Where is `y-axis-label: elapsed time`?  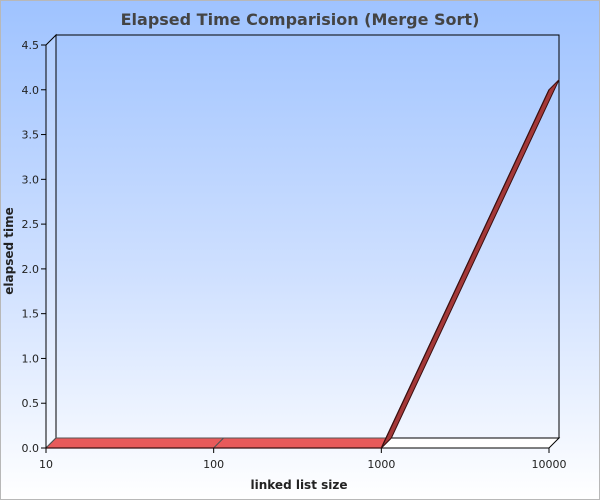 y-axis-label: elapsed time is located at coordinates (9, 250).